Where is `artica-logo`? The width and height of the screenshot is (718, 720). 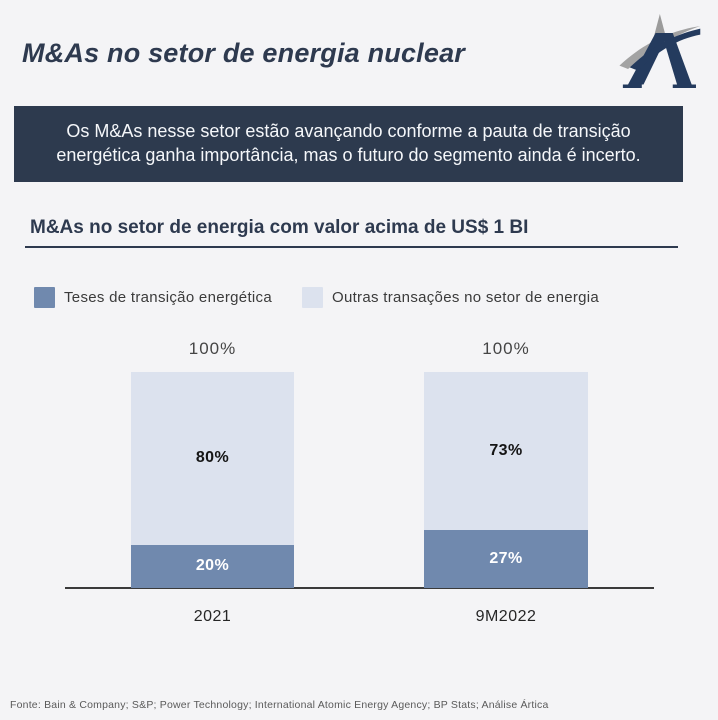 artica-logo is located at coordinates (660, 51).